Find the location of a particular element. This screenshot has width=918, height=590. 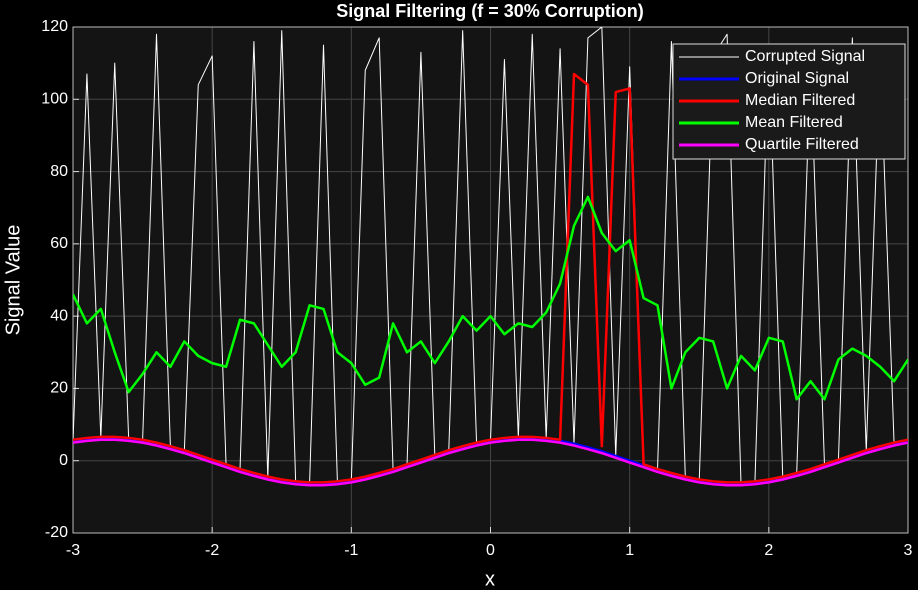

legend-label: Corrupted Signal is located at coordinates (805, 56).